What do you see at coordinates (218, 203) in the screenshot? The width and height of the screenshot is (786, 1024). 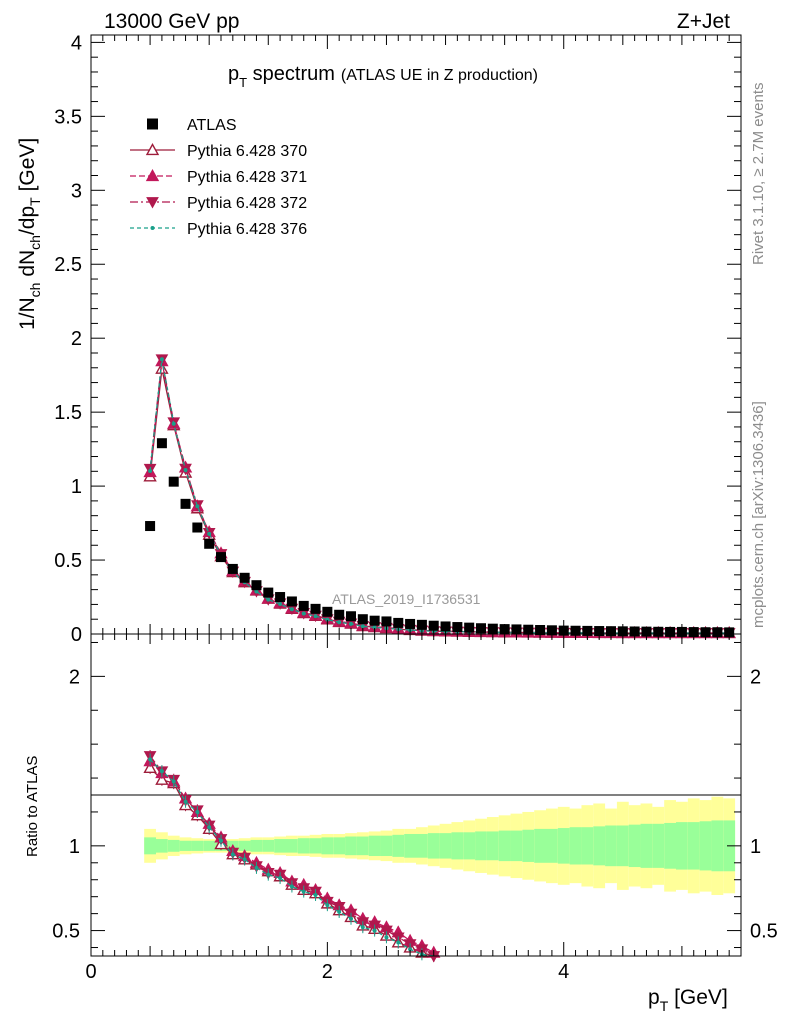 I see `legend-item: Pythia 6.428 372` at bounding box center [218, 203].